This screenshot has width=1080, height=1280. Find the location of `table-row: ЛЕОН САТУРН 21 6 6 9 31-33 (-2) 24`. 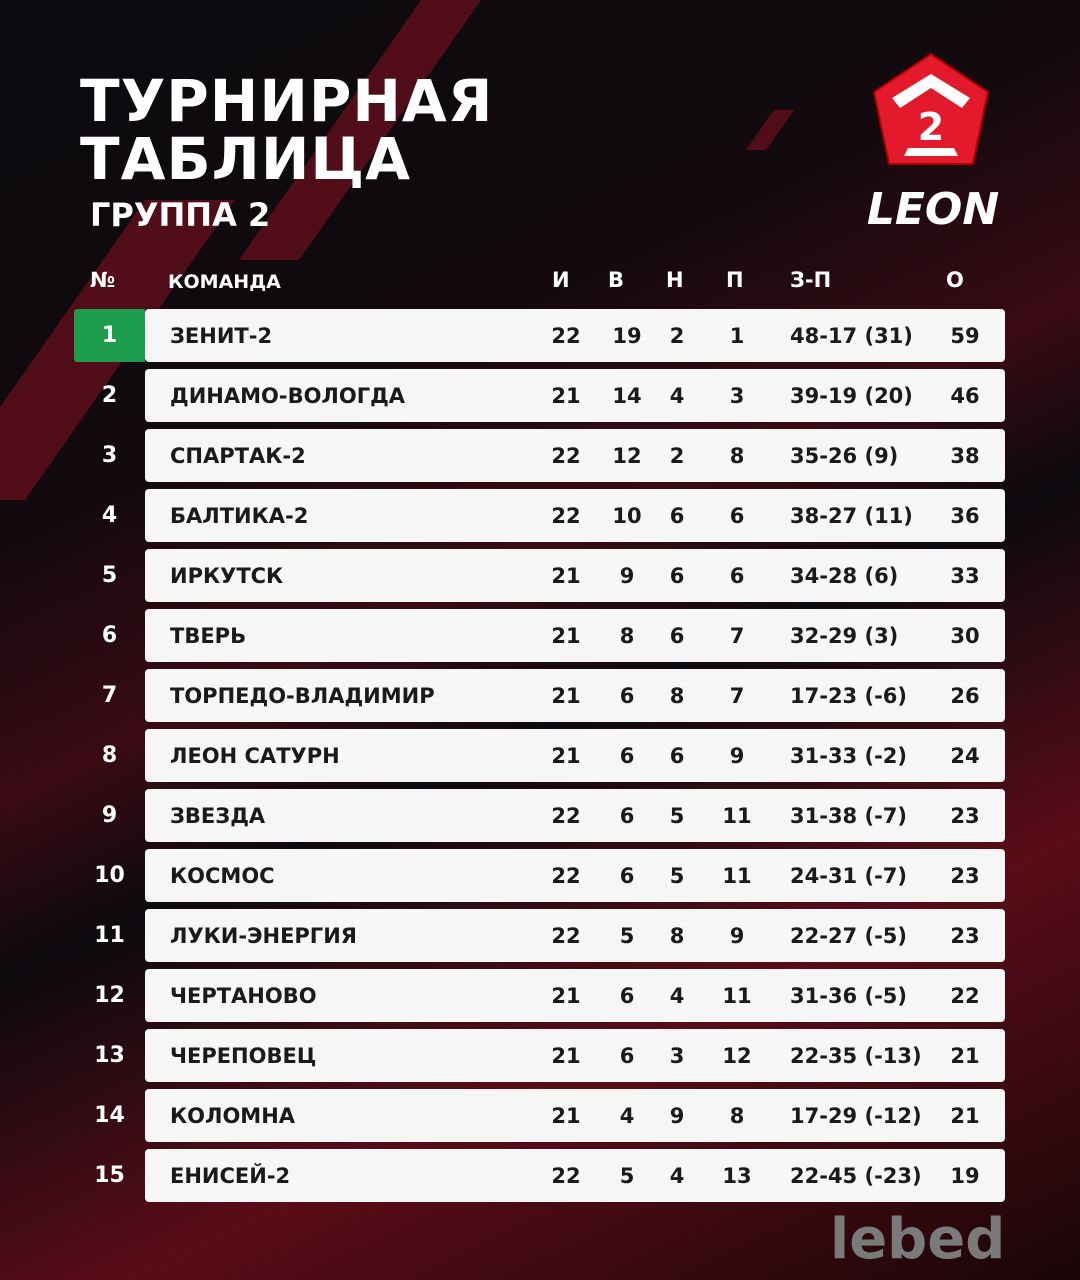

table-row: ЛЕОН САТУРН 21 6 6 9 31-33 (-2) 24 is located at coordinates (575, 755).